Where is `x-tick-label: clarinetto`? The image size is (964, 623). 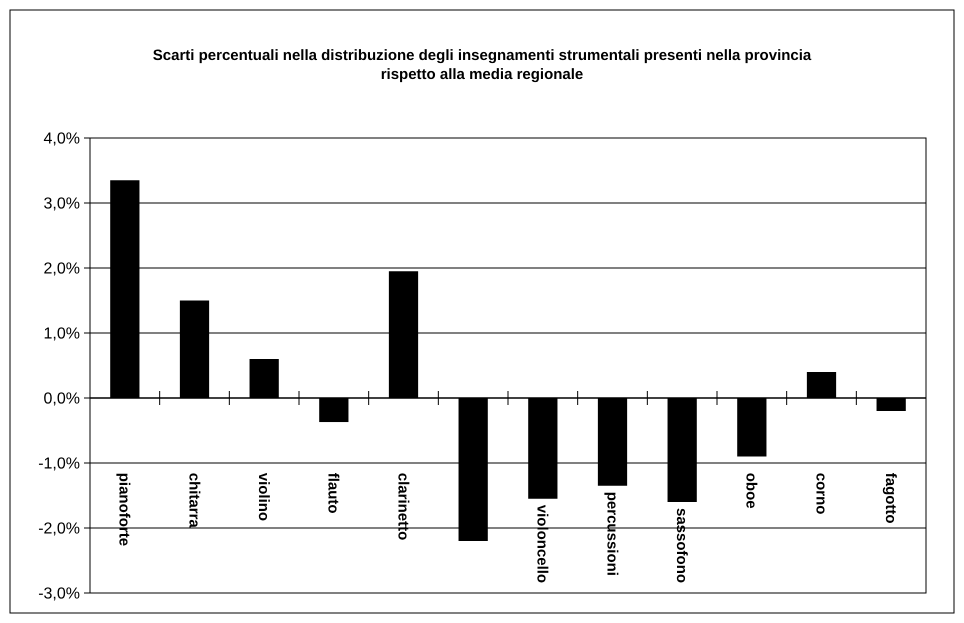
x-tick-label: clarinetto is located at coordinates (403, 506).